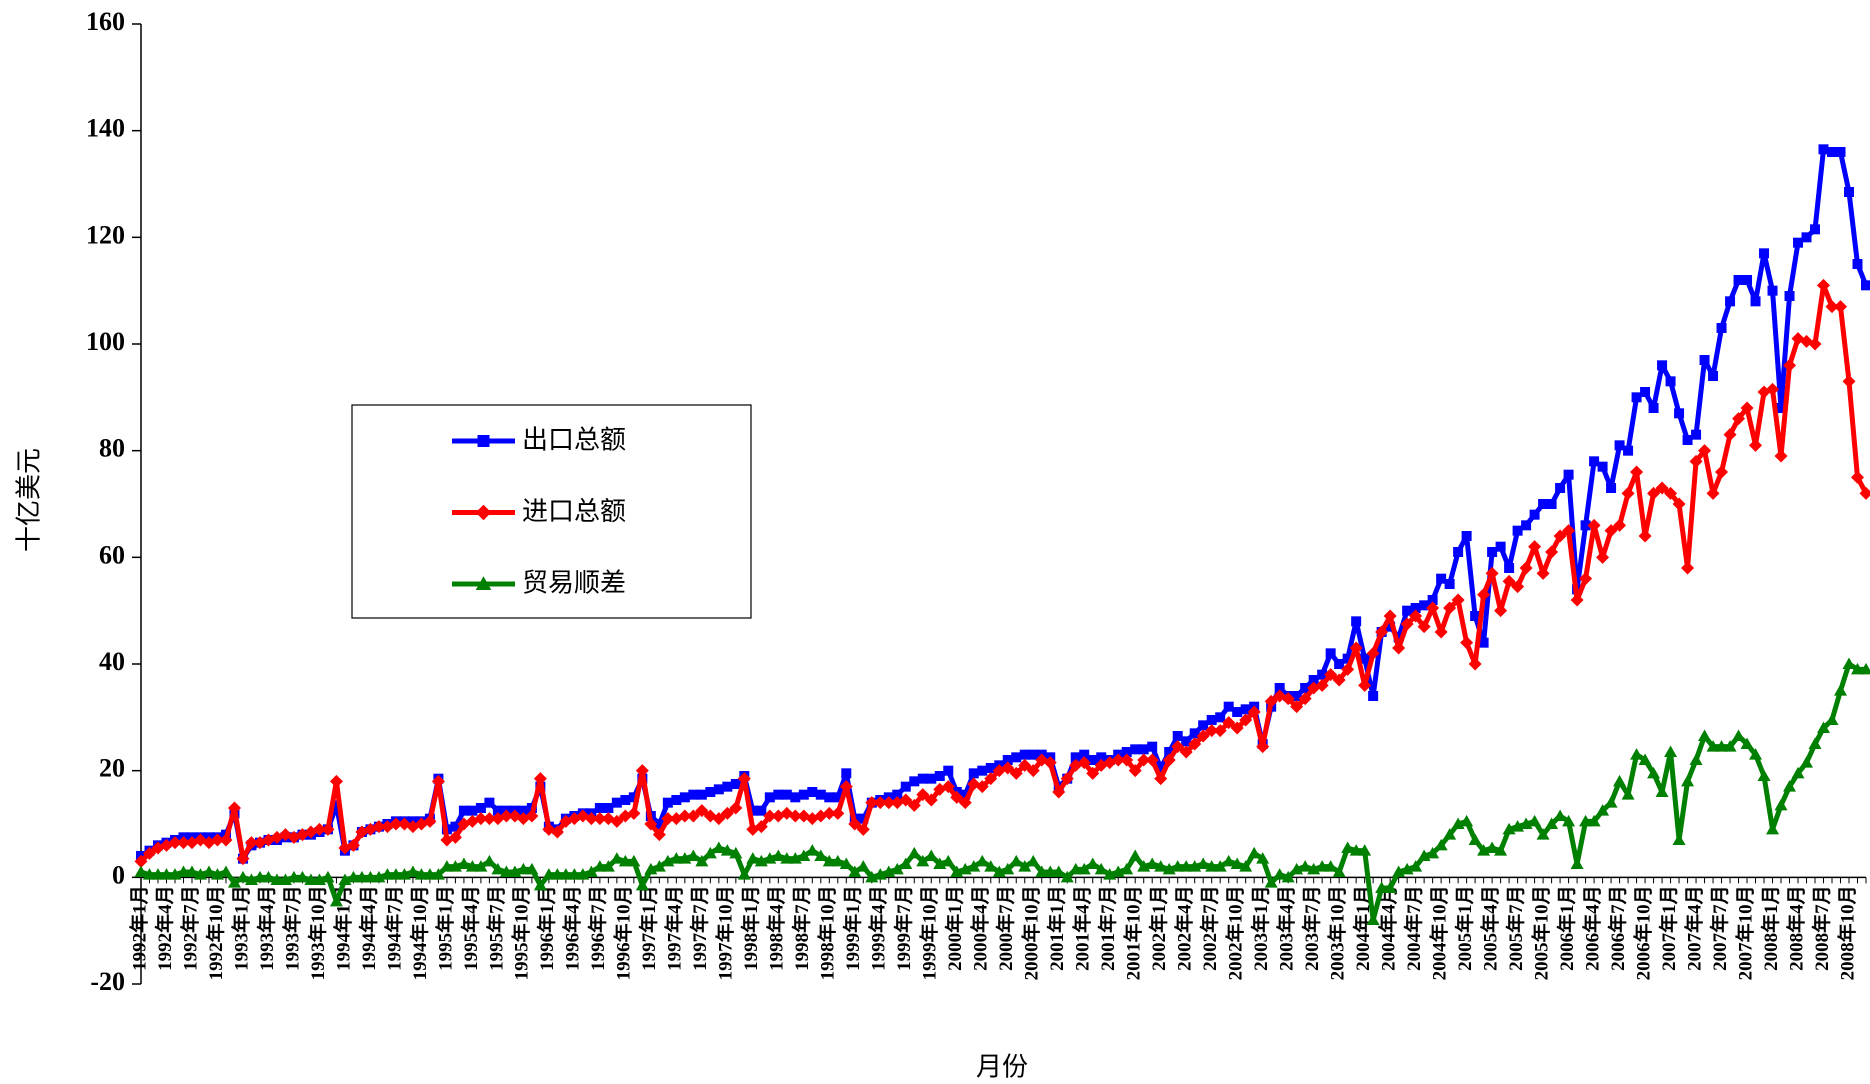 The width and height of the screenshot is (1870, 1084). What do you see at coordinates (1693, 928) in the screenshot?
I see `x-tick-label: 2007年4月` at bounding box center [1693, 928].